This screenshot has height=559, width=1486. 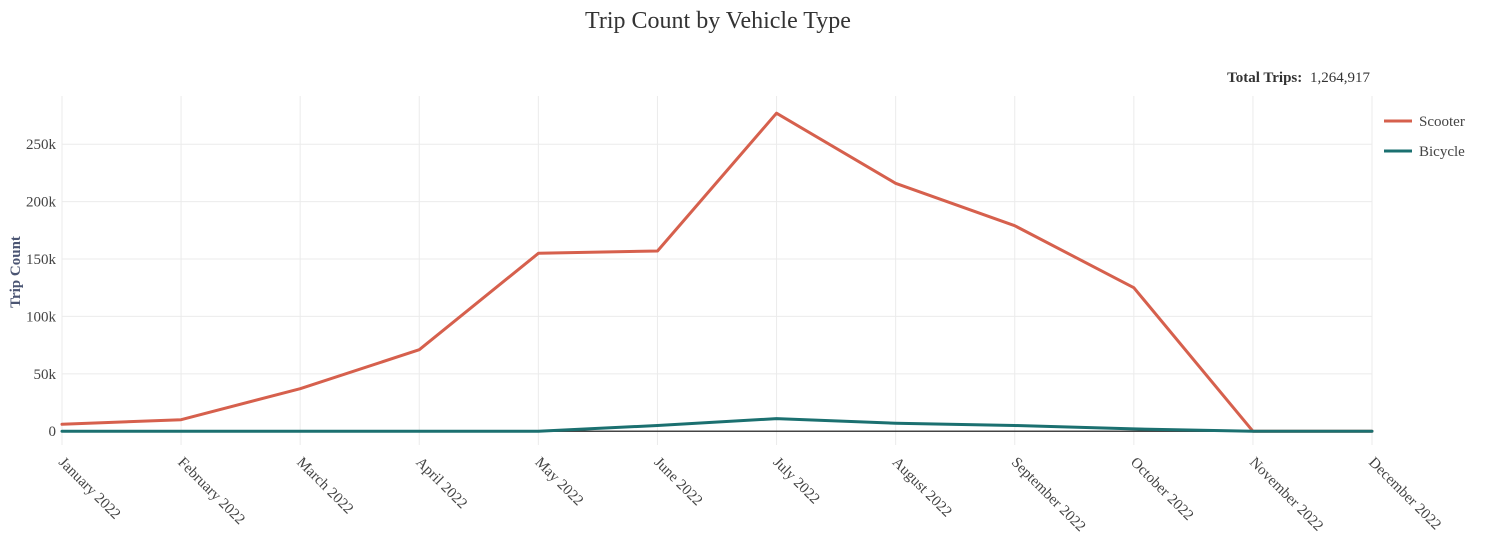 I want to click on x-tick-label: November 2022, so click(x=1286, y=495).